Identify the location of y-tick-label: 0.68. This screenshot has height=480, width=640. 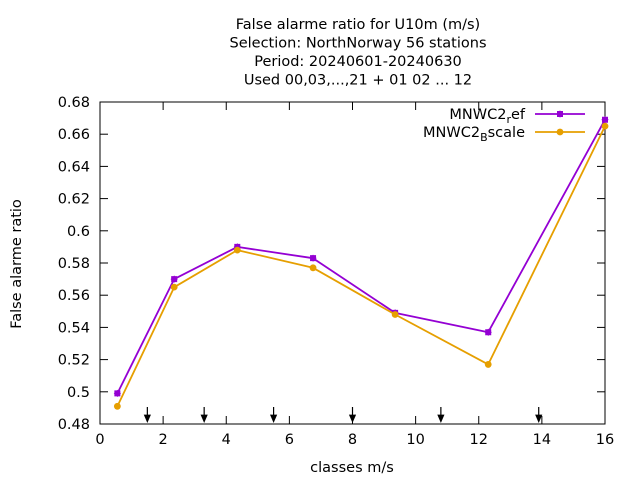
(74, 103).